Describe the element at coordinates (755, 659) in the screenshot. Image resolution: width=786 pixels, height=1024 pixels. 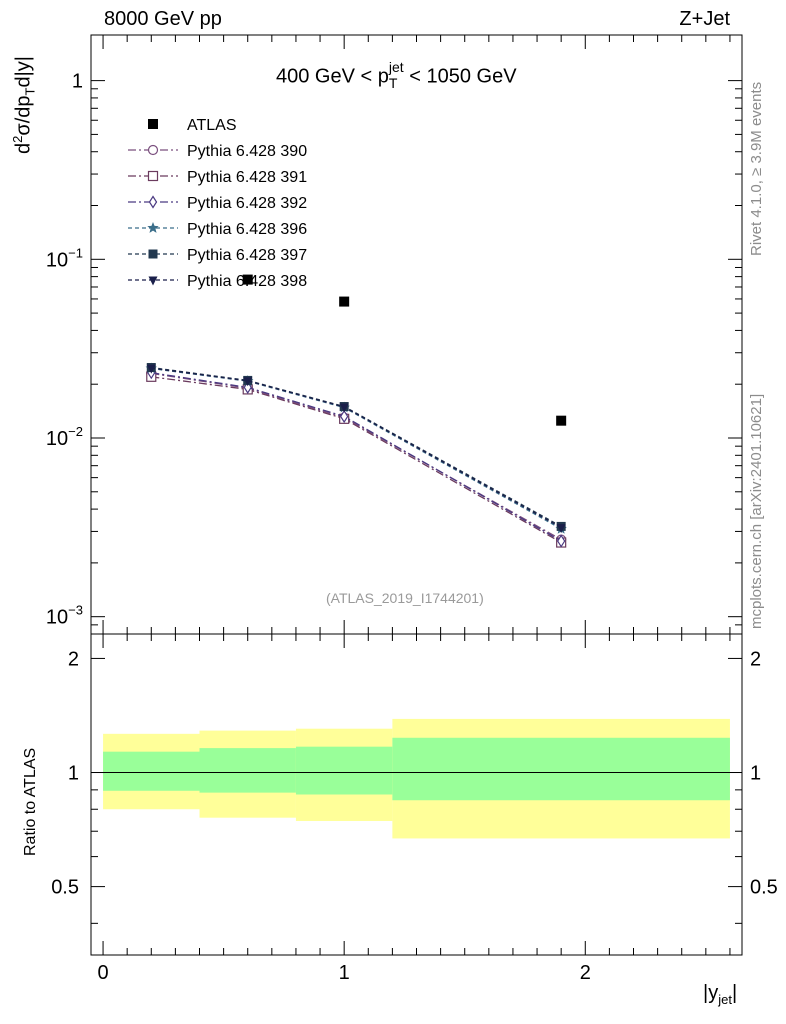
I see `y-tick-label-bottom-right: 2` at that location.